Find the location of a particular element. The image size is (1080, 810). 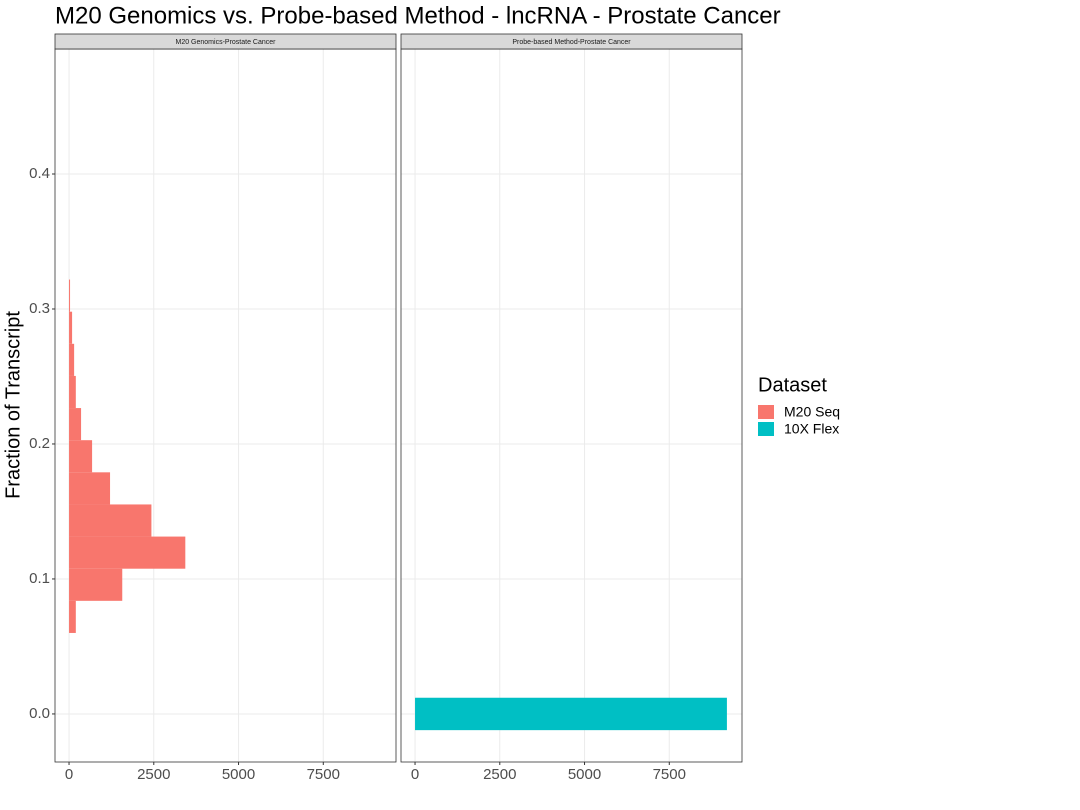

strip-label: M20 Genomics-Prostate Cancer is located at coordinates (226, 42).